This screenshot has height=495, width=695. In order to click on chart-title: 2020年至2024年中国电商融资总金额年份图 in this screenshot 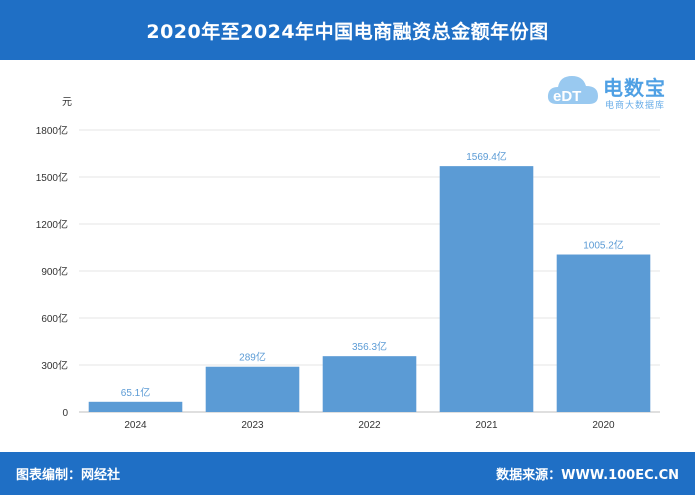, I will do `click(347, 31)`.